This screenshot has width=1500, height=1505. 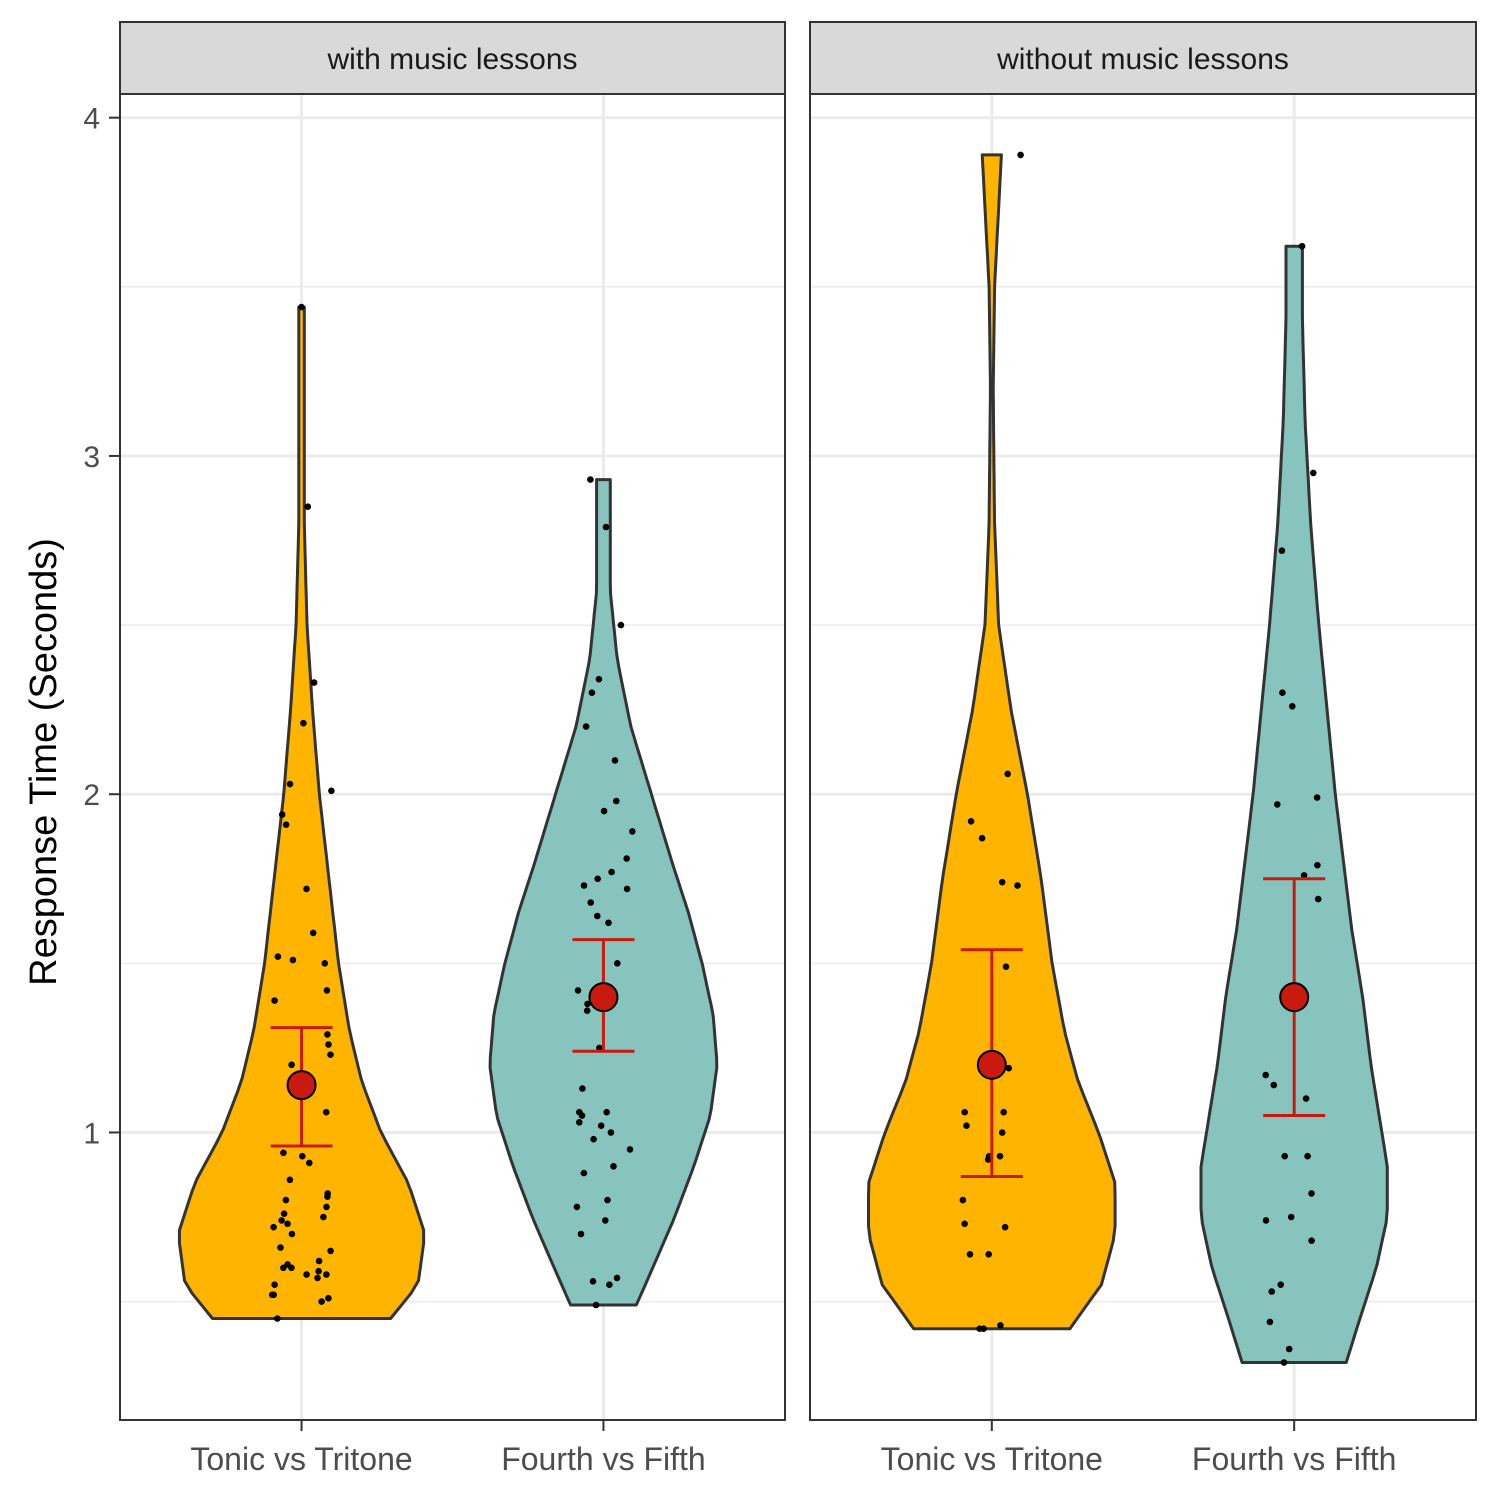 What do you see at coordinates (91, 457) in the screenshot?
I see `y-tick-label: 3` at bounding box center [91, 457].